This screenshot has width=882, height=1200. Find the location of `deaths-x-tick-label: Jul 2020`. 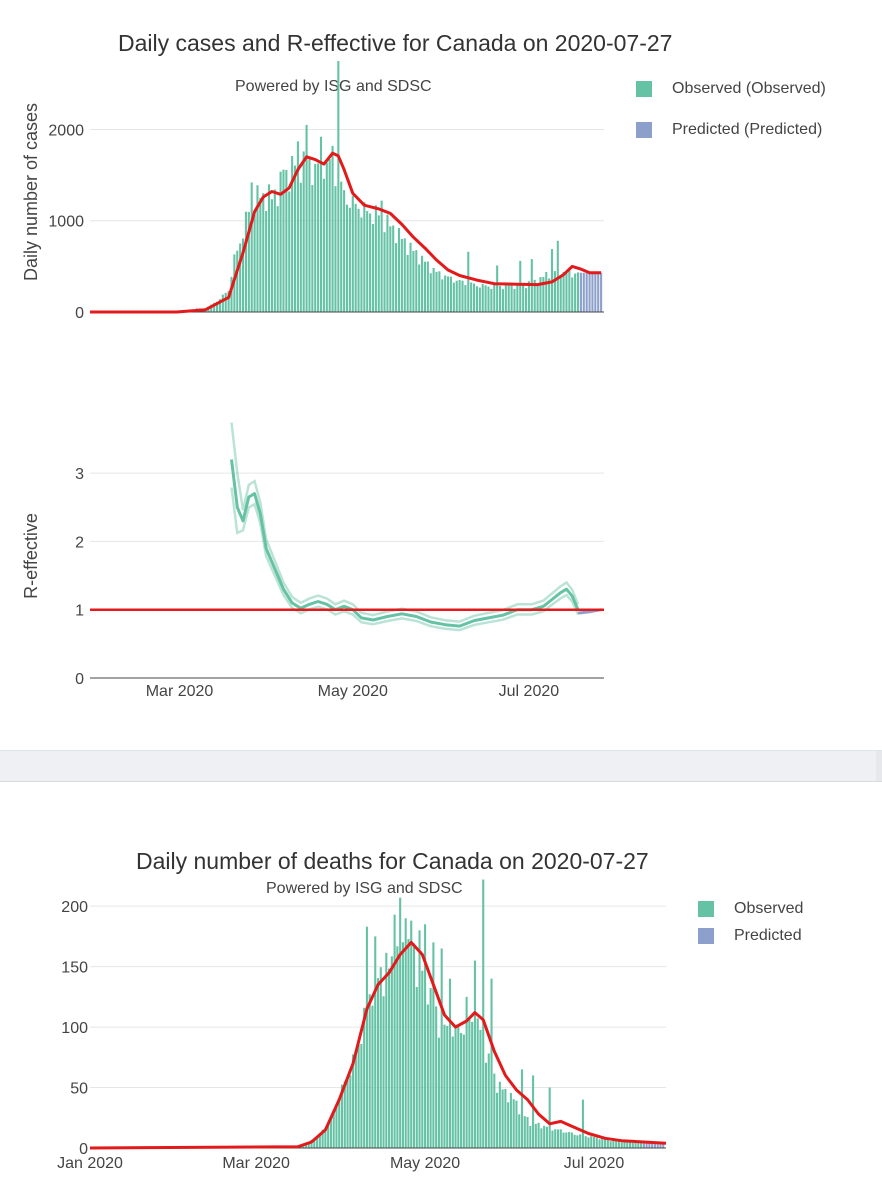

deaths-x-tick-label: Jul 2020 is located at coordinates (594, 1163).